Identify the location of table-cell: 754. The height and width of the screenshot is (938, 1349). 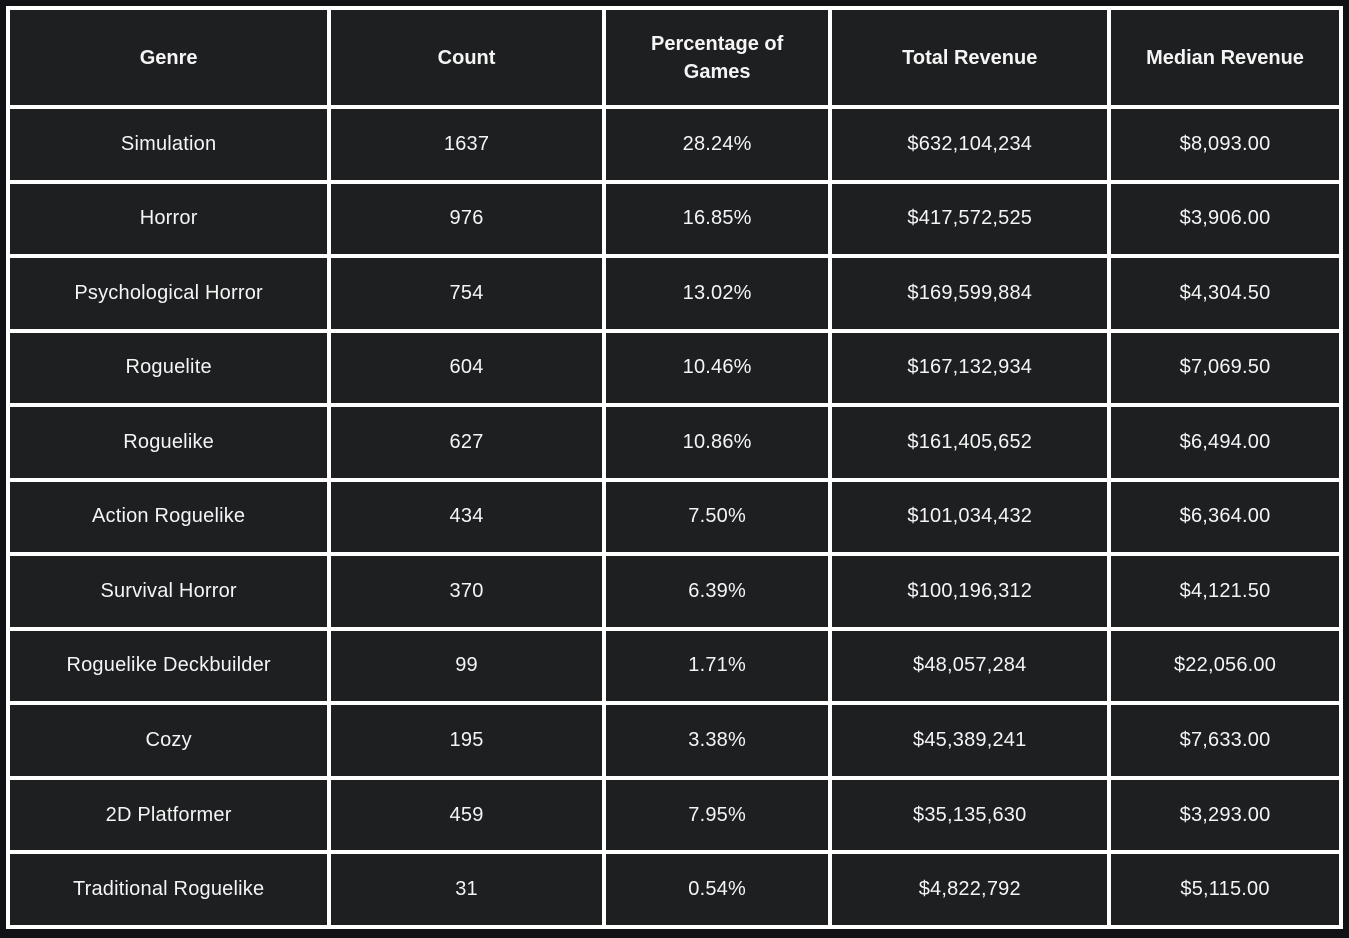
(466, 293).